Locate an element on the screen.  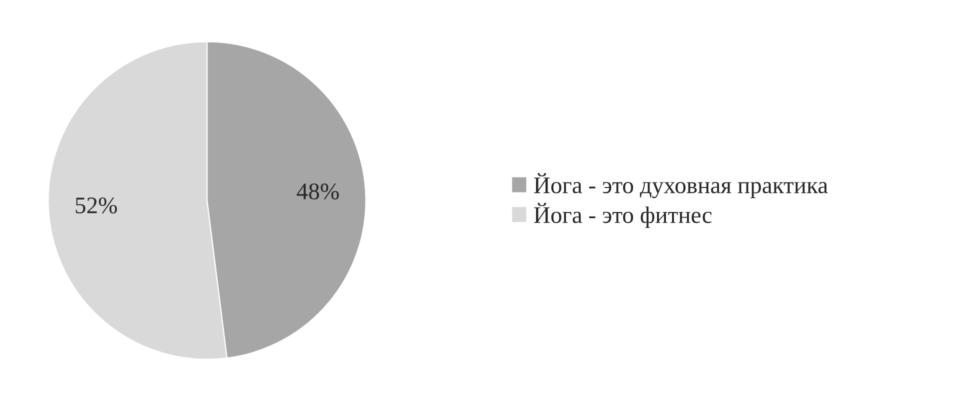
legend-label: Йога - это духовная практика is located at coordinates (681, 185).